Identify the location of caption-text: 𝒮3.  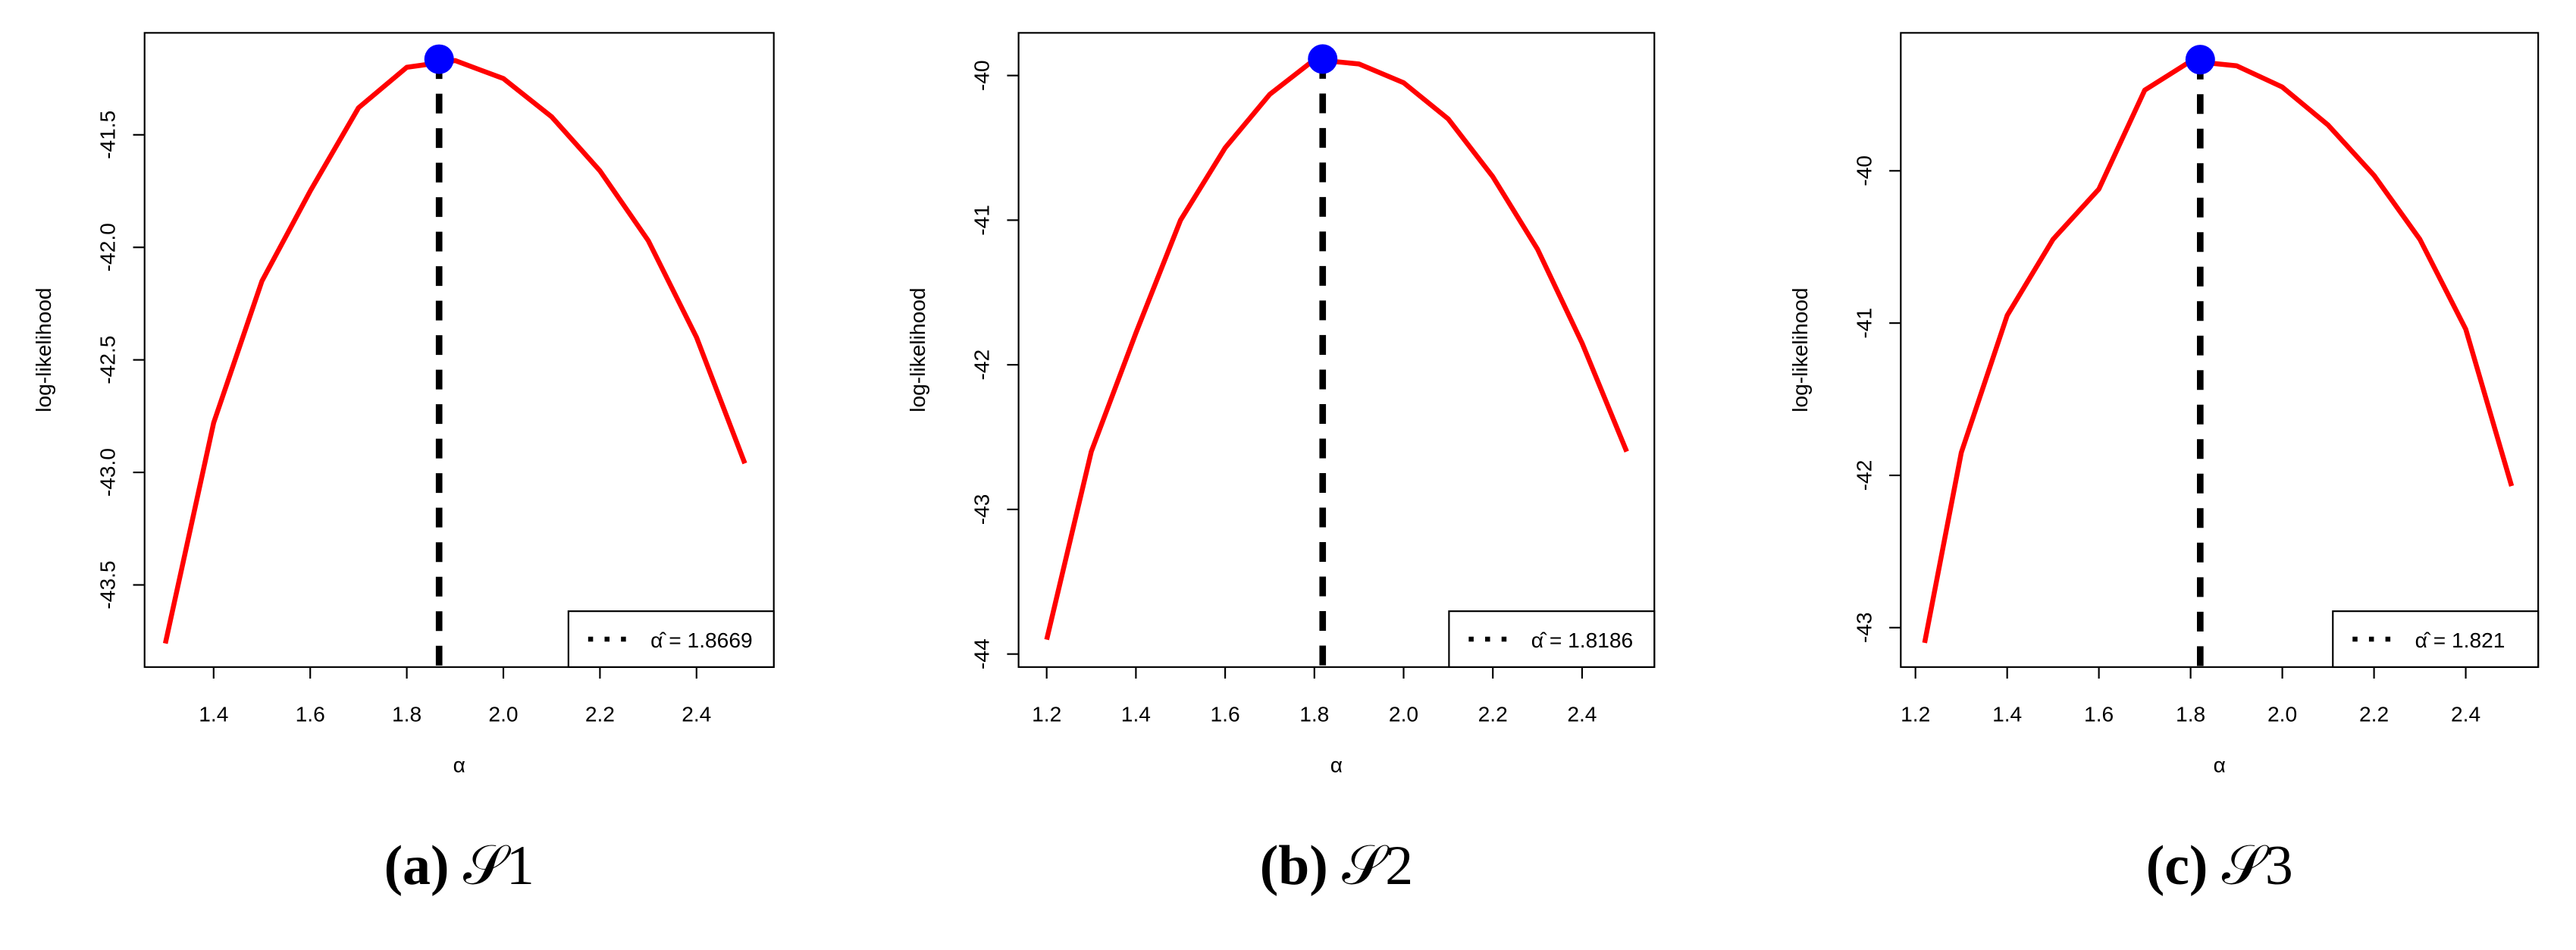
(2257, 865).